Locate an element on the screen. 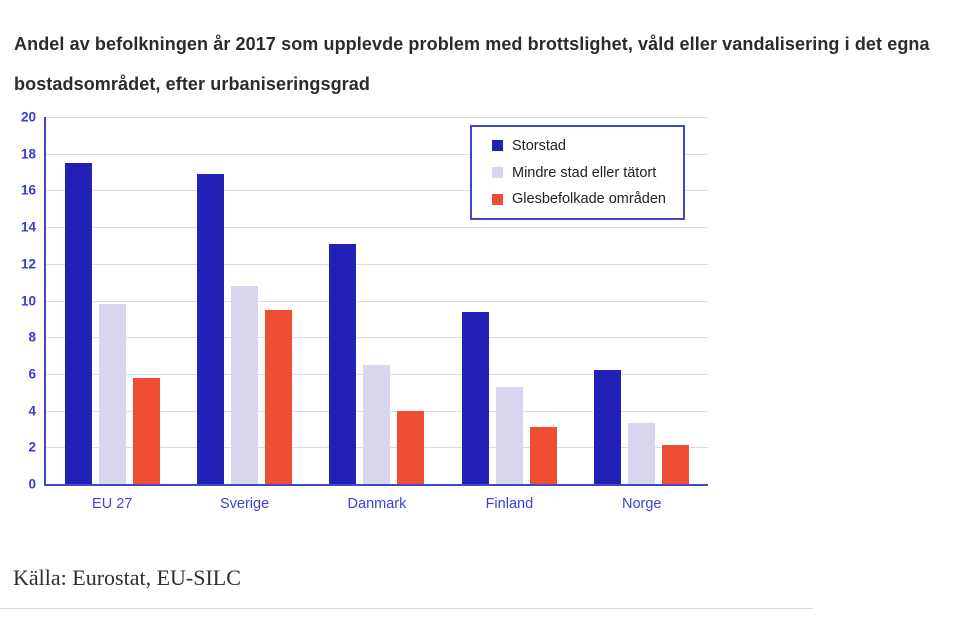 The image size is (960, 618). y-tick-label: 4 is located at coordinates (32, 411).